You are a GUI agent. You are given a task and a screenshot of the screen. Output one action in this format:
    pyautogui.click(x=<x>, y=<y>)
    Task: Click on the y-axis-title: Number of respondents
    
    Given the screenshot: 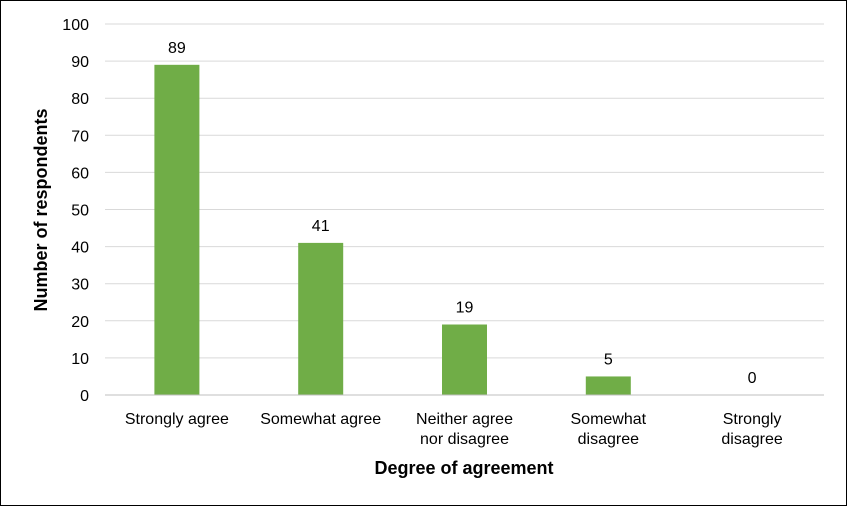 What is the action you would take?
    pyautogui.click(x=41, y=209)
    